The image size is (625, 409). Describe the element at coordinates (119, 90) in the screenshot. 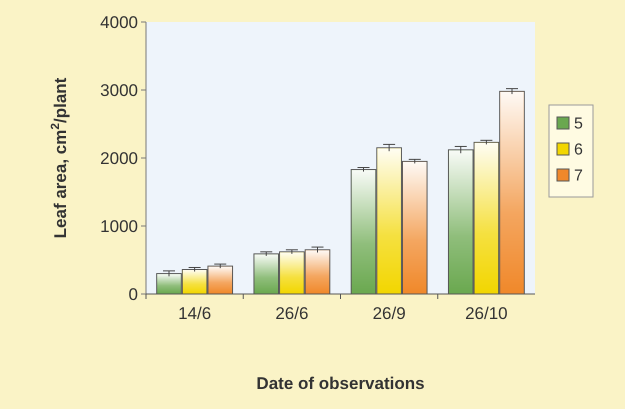

I see `y-tick-label: 3000` at that location.